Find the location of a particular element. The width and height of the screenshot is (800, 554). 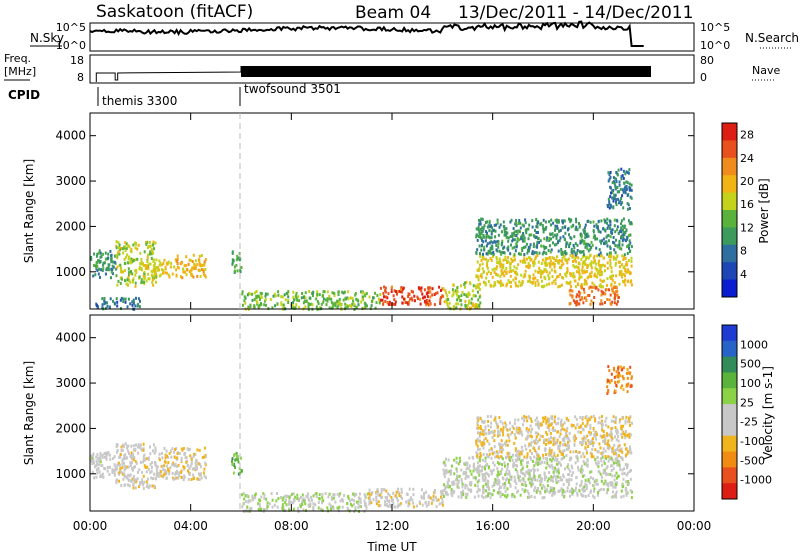

nsky-trace is located at coordinates (366, 33).